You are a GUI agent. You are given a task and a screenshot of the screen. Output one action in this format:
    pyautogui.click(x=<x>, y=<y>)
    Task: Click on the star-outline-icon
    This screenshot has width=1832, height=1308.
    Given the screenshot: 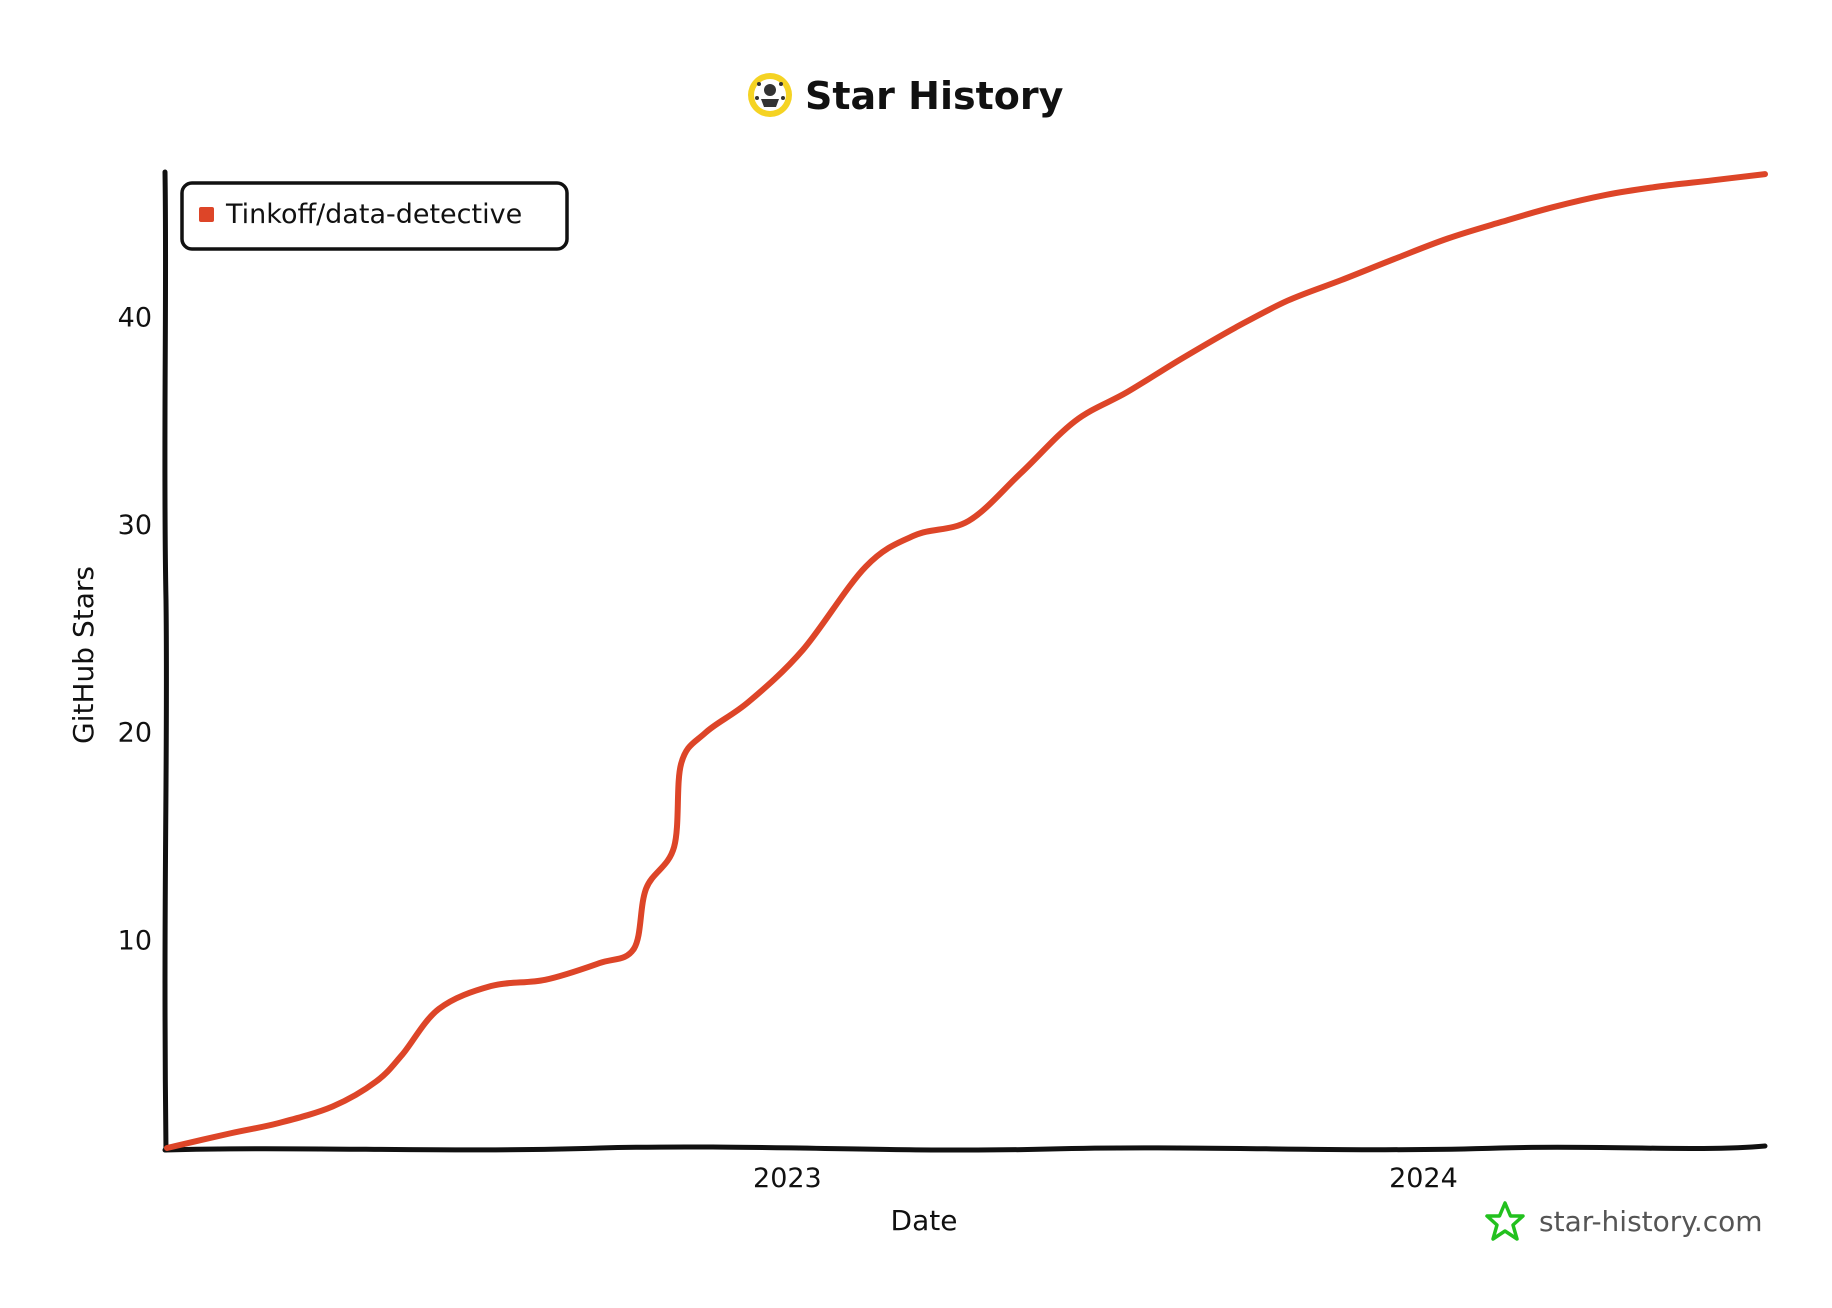 What is the action you would take?
    pyautogui.click(x=1505, y=1221)
    